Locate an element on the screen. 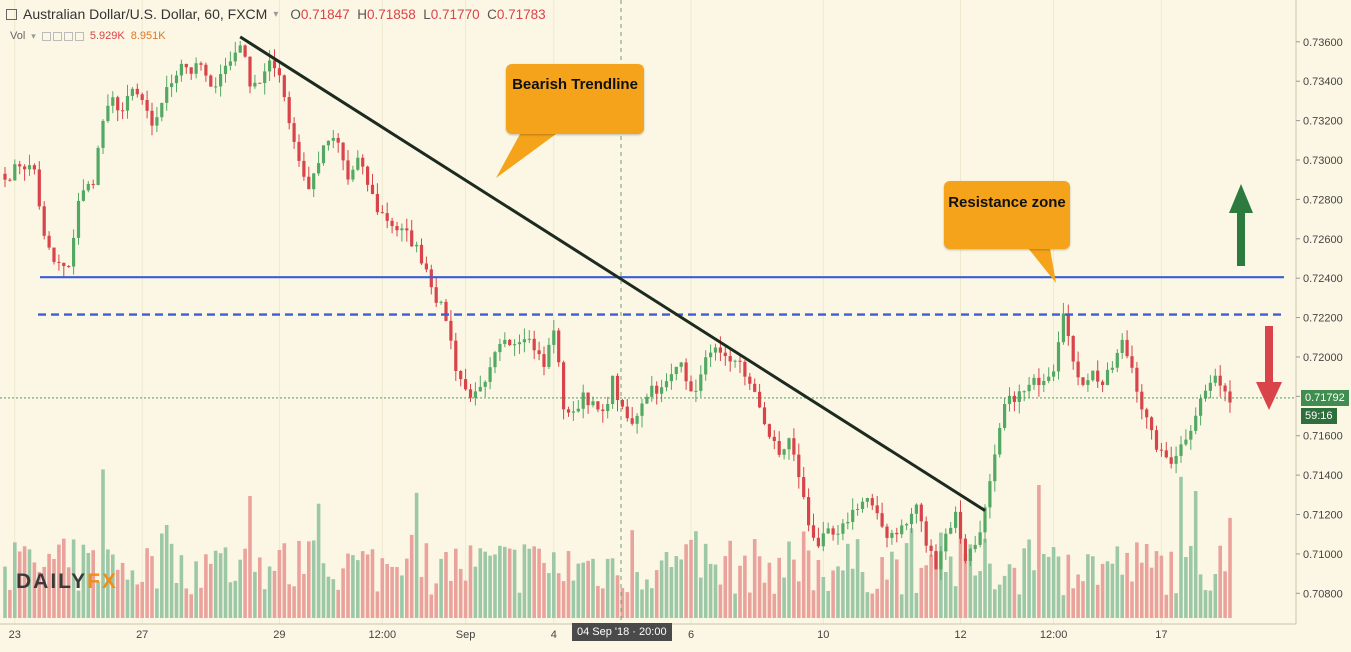 This screenshot has width=1351, height=652. more-icon is located at coordinates (79, 36).